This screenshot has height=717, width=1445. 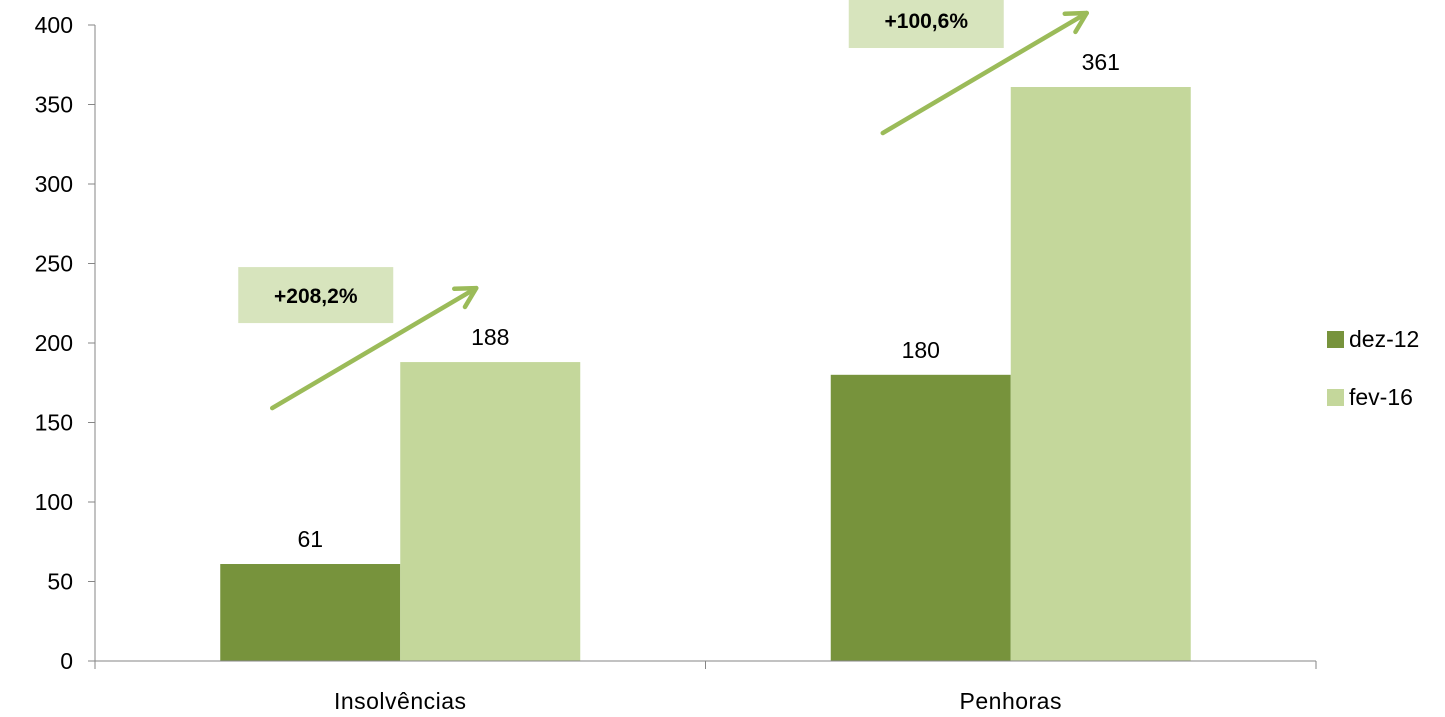 I want to click on annotation-label: +208,2%, so click(x=316, y=296).